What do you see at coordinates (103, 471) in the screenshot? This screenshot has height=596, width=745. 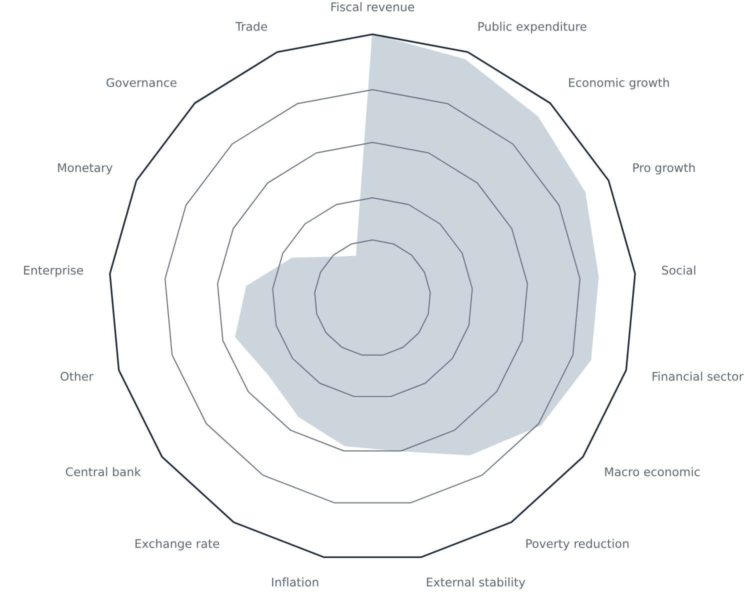 I see `spoke-label: Central bank` at bounding box center [103, 471].